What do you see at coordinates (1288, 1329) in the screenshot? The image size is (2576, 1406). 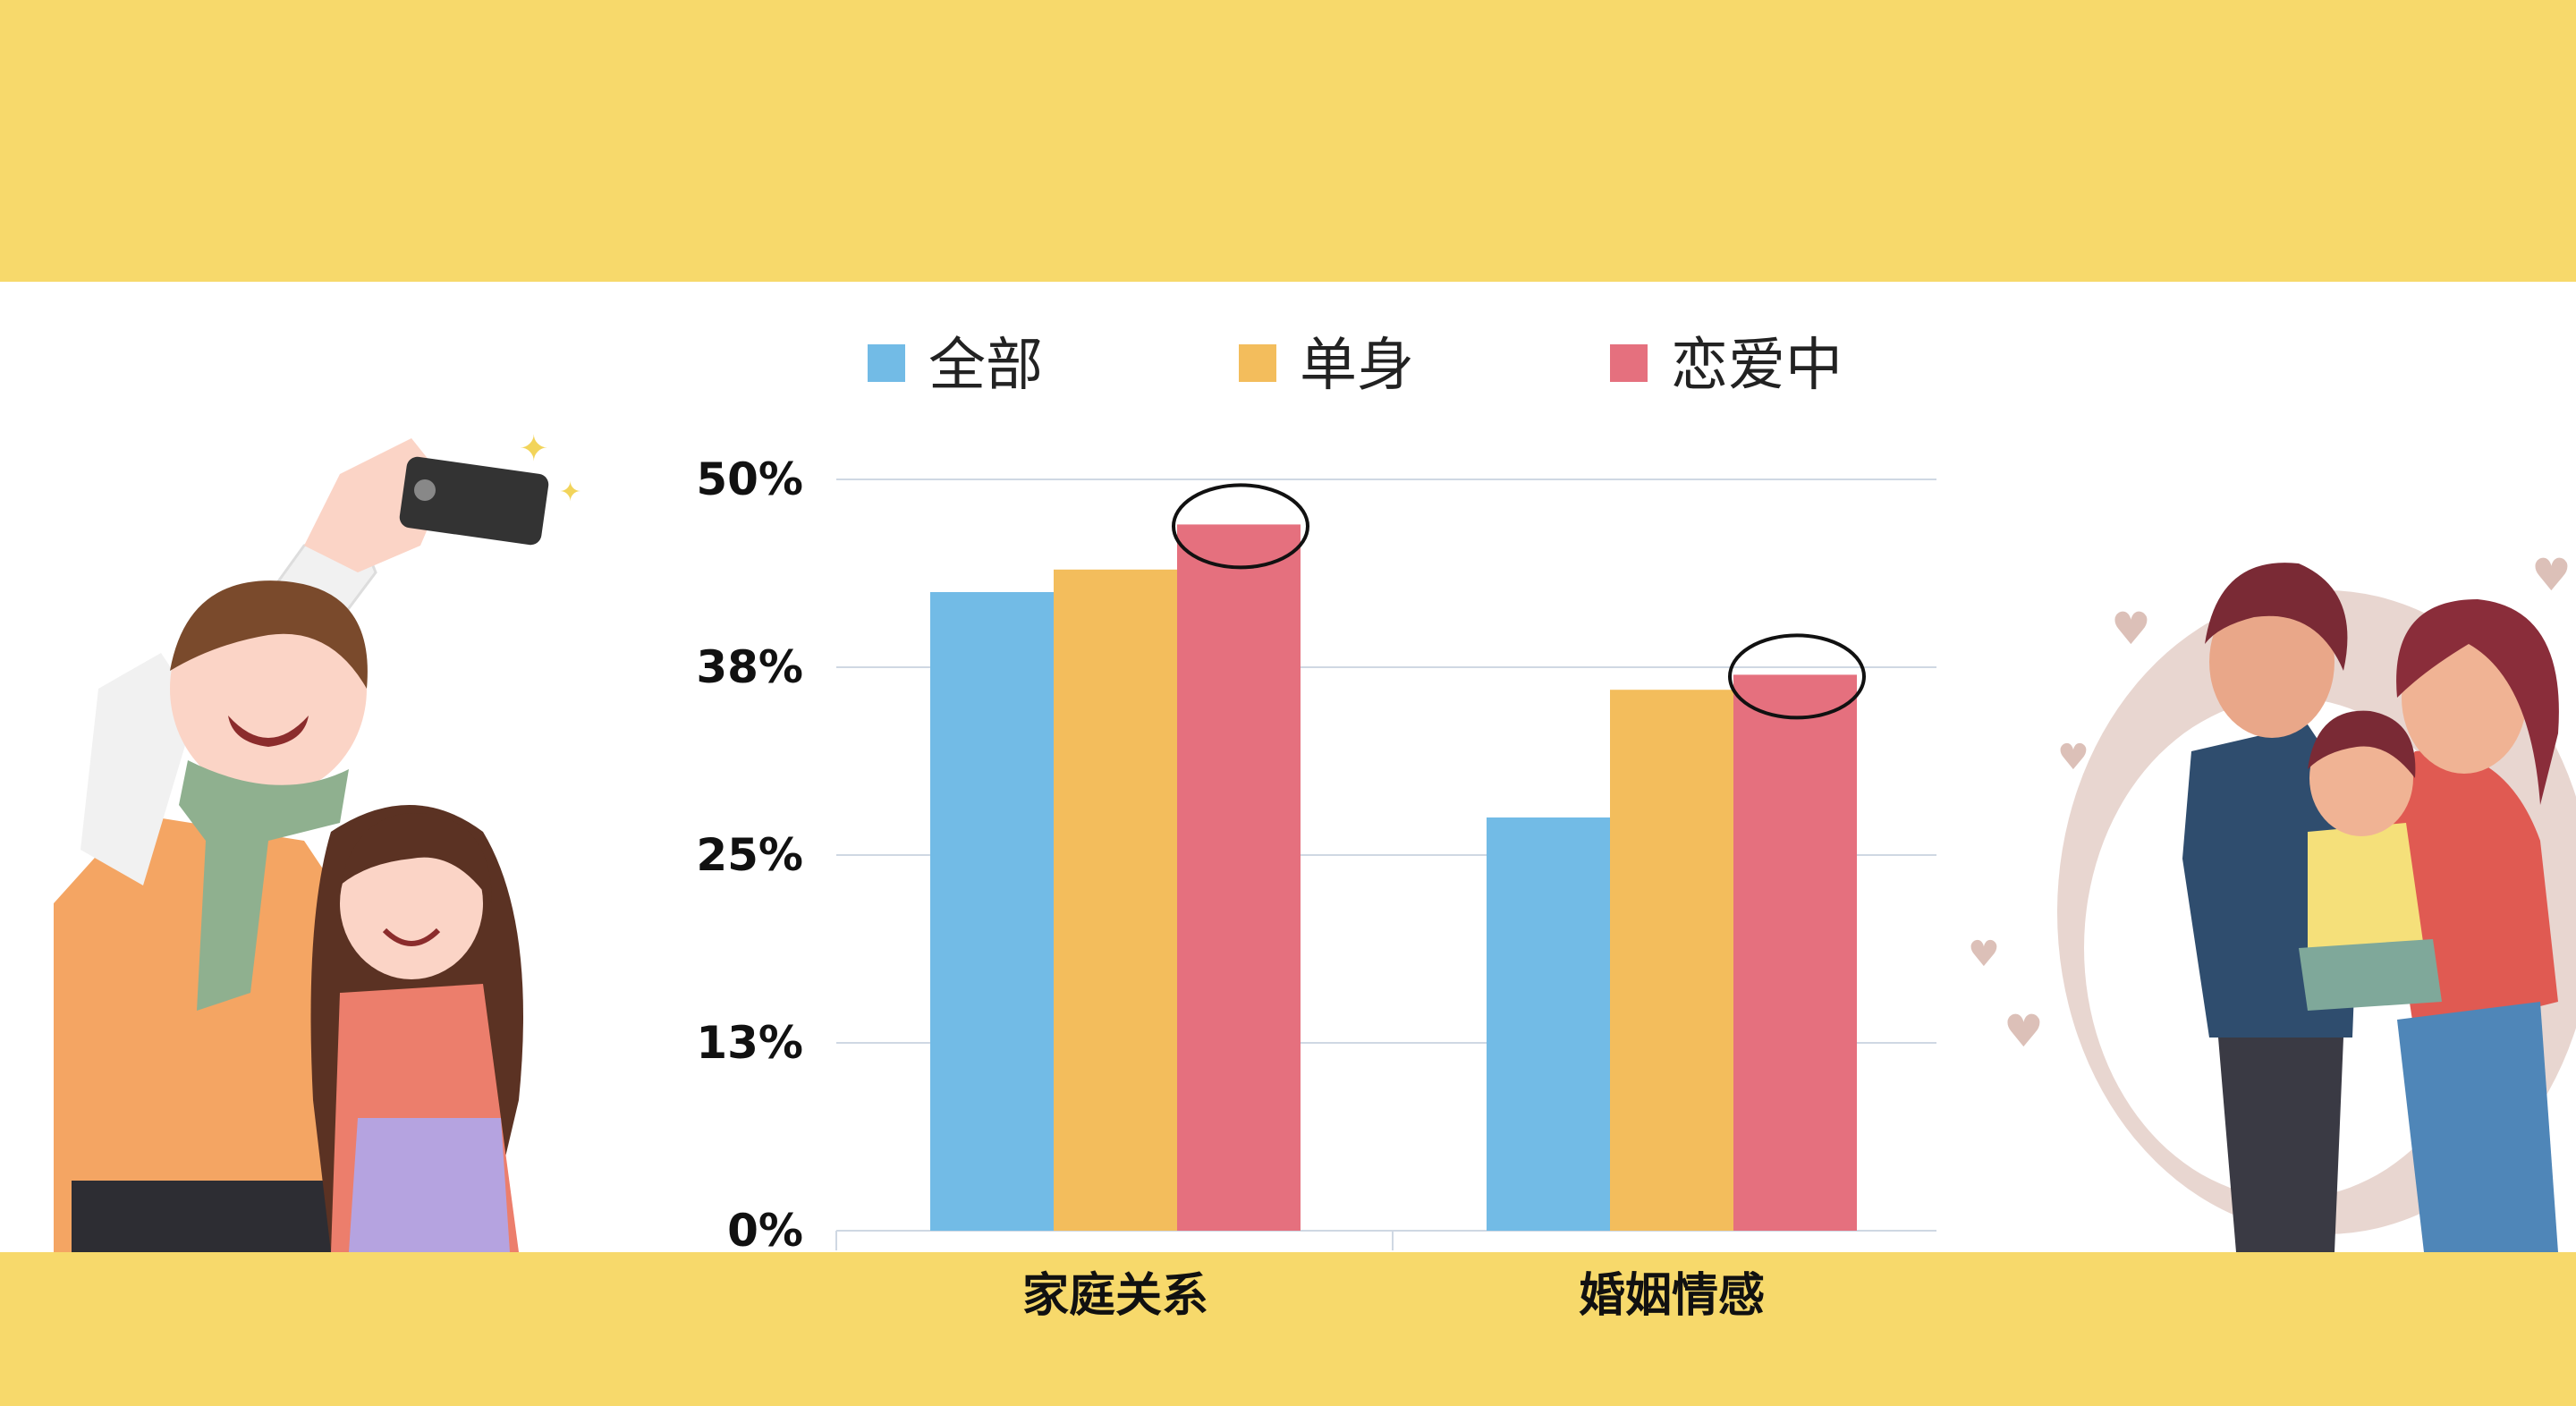 I see `bottom-yellow-band` at bounding box center [1288, 1329].